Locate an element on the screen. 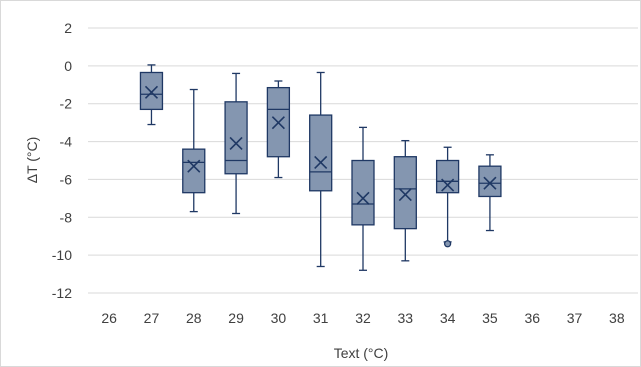 The image size is (641, 367). y-tick-label: -8 is located at coordinates (66, 217).